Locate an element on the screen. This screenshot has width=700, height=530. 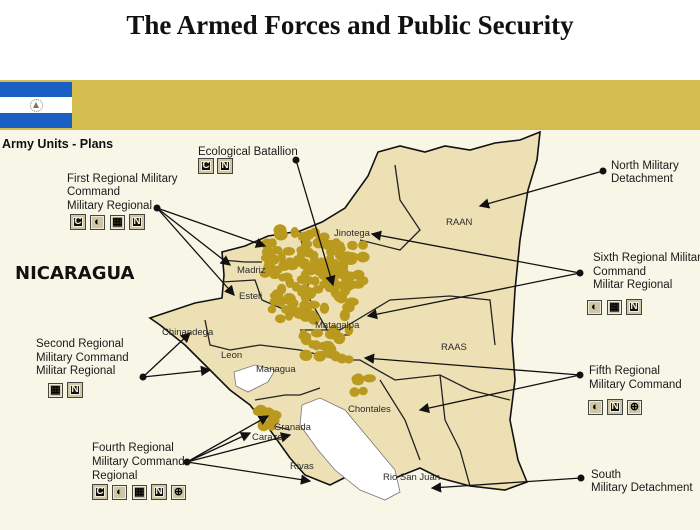
unit-label-ecological: Ecological Batallion is located at coordinates (248, 152).